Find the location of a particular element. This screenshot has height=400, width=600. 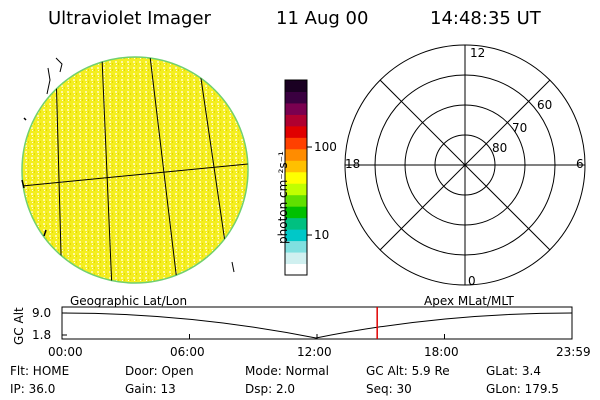

mlat-label-60: 60 is located at coordinates (545, 105).